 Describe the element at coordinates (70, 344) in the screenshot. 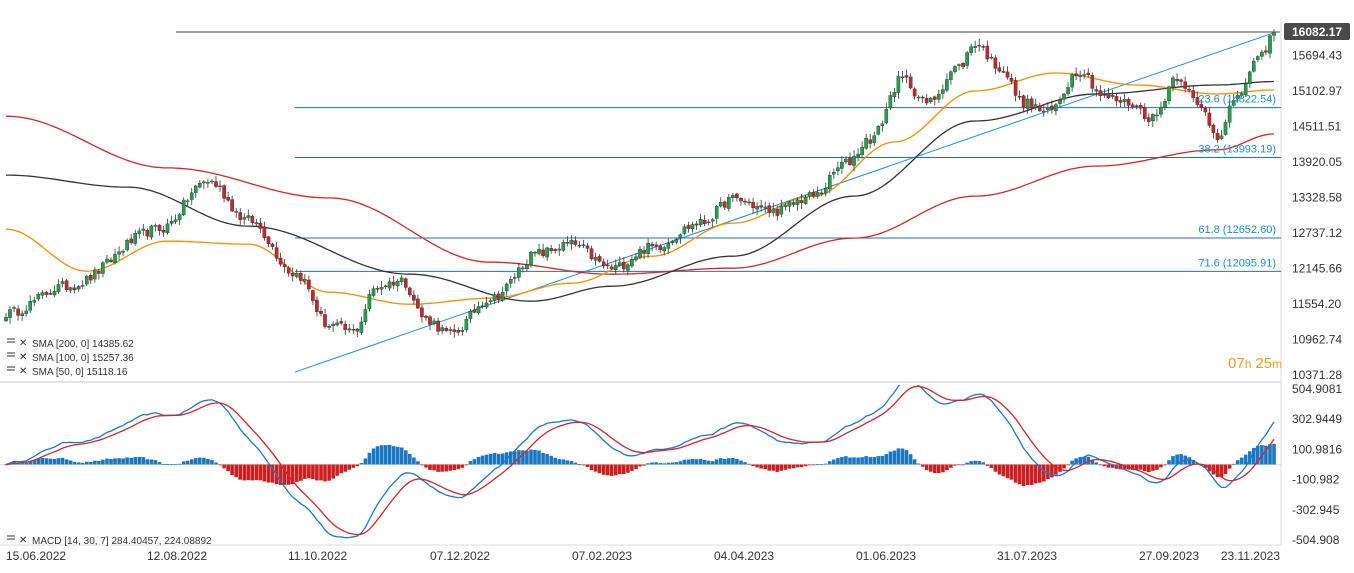

I see `legend-sma200: ✕ SMA [200, 0] 14385.62` at that location.